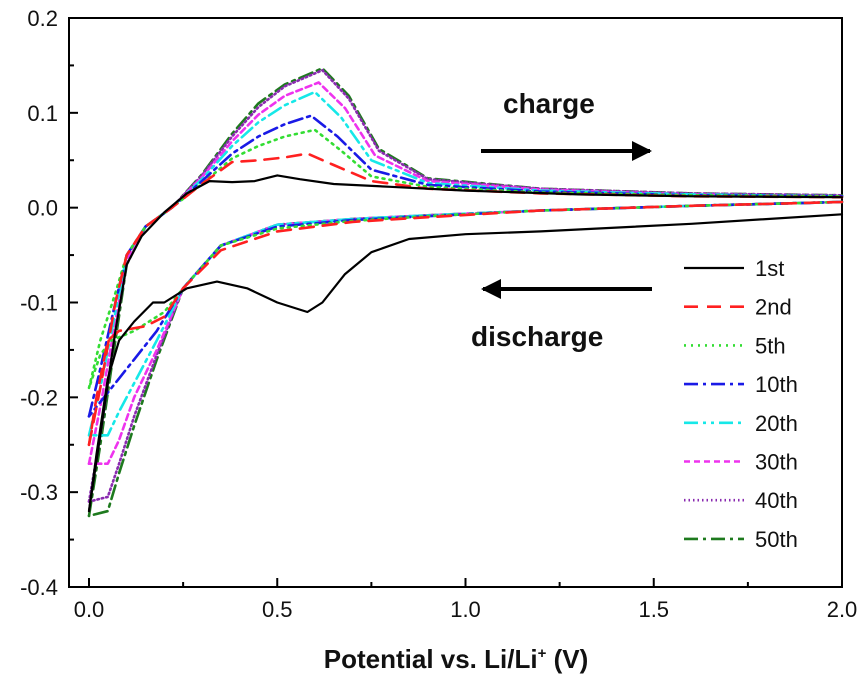 Image resolution: width=867 pixels, height=685 pixels. Describe the element at coordinates (561, 315) in the screenshot. I see `discharge-annotation: discharge` at that location.